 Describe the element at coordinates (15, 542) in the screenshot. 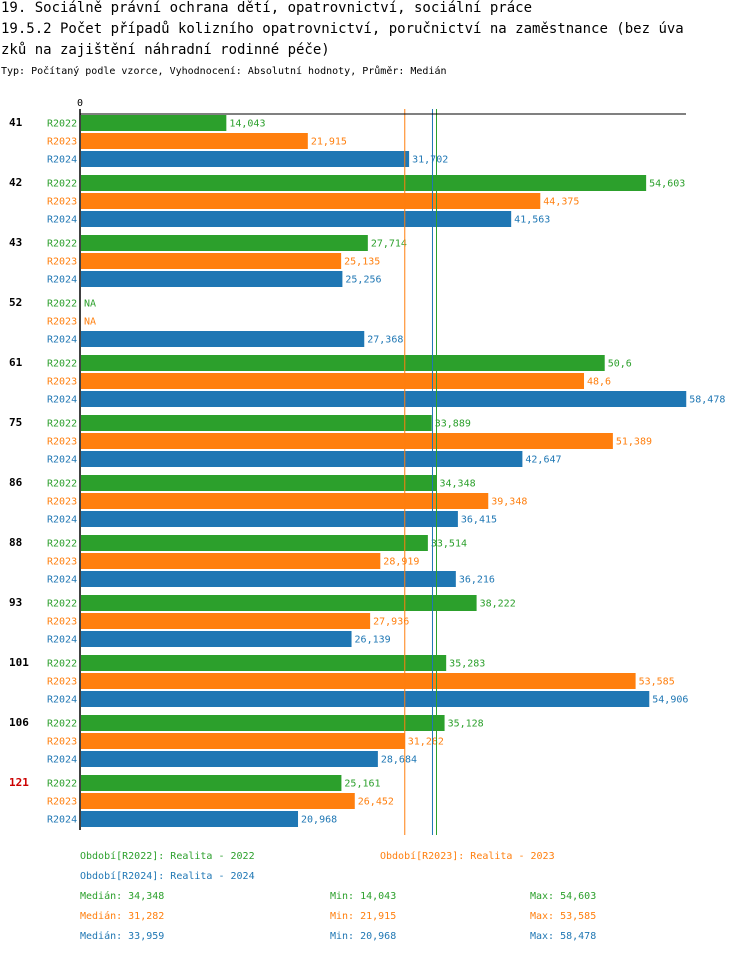

I see `group-label: 88` at that location.